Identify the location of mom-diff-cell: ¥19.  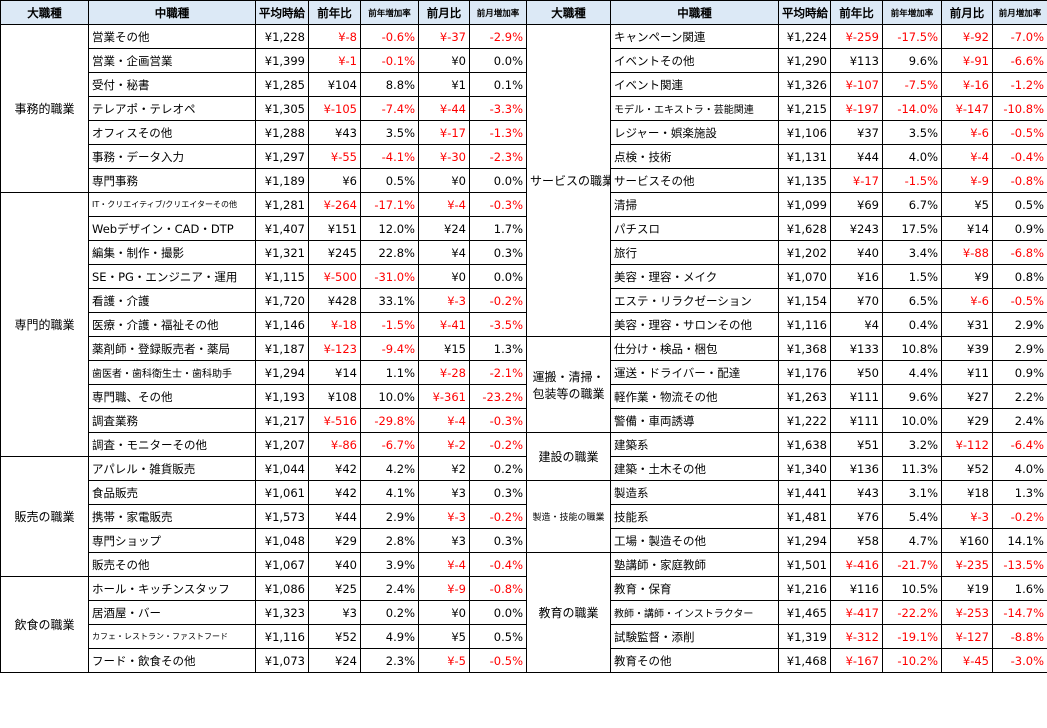
(967, 588).